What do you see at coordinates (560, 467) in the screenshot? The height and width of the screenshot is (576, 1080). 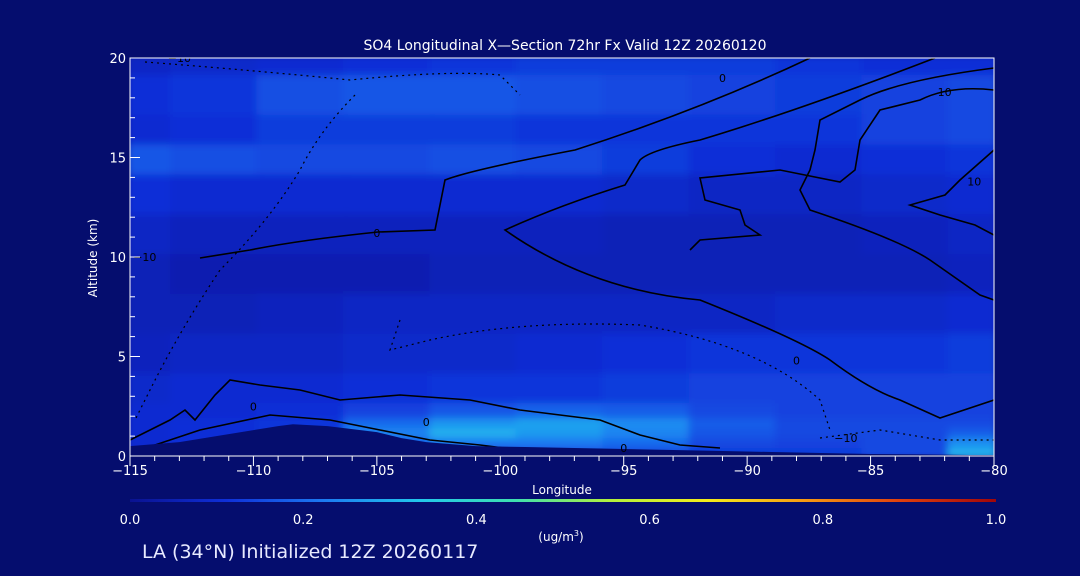 I see `x-axis: −115 −110 −105 −100 −95 −90 −85 −80` at bounding box center [560, 467].